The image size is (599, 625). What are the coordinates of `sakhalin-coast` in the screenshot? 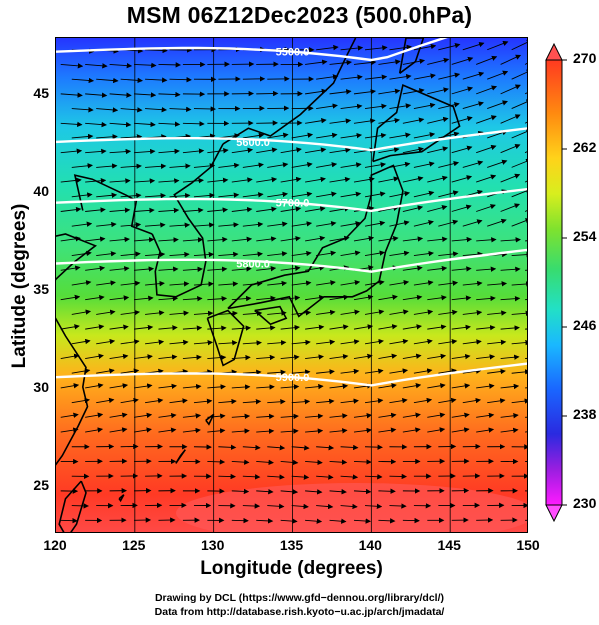 It's located at (411, 56).